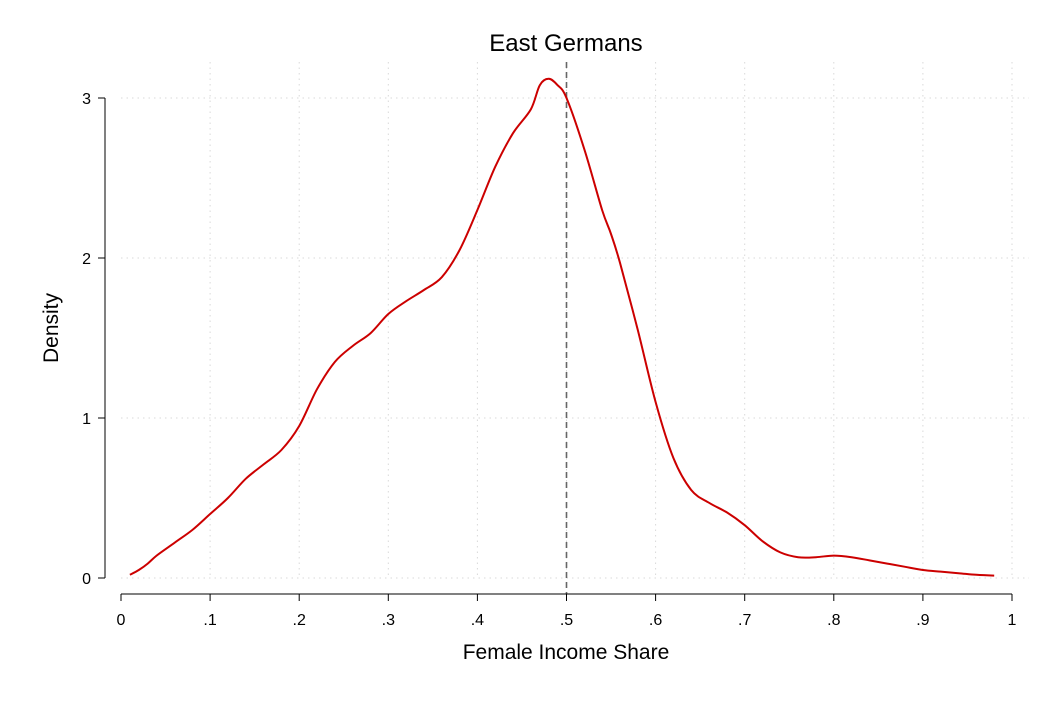 This screenshot has width=1053, height=702. I want to click on x-tick-label: .9, so click(922, 620).